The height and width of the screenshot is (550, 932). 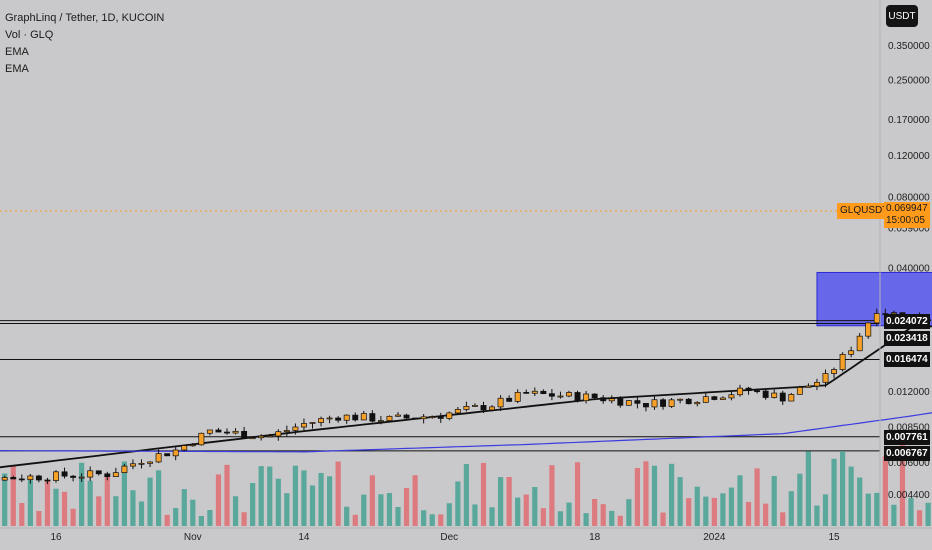 What do you see at coordinates (909, 120) in the screenshot?
I see `y-tick-label: 0.170000` at bounding box center [909, 120].